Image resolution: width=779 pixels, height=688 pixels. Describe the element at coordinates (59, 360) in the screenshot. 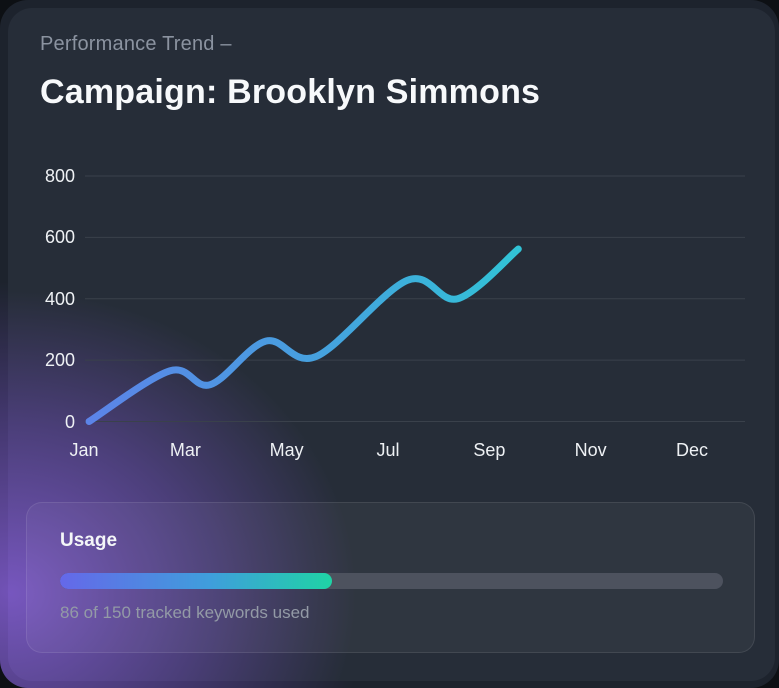

I see `y-axis-label: 200` at that location.